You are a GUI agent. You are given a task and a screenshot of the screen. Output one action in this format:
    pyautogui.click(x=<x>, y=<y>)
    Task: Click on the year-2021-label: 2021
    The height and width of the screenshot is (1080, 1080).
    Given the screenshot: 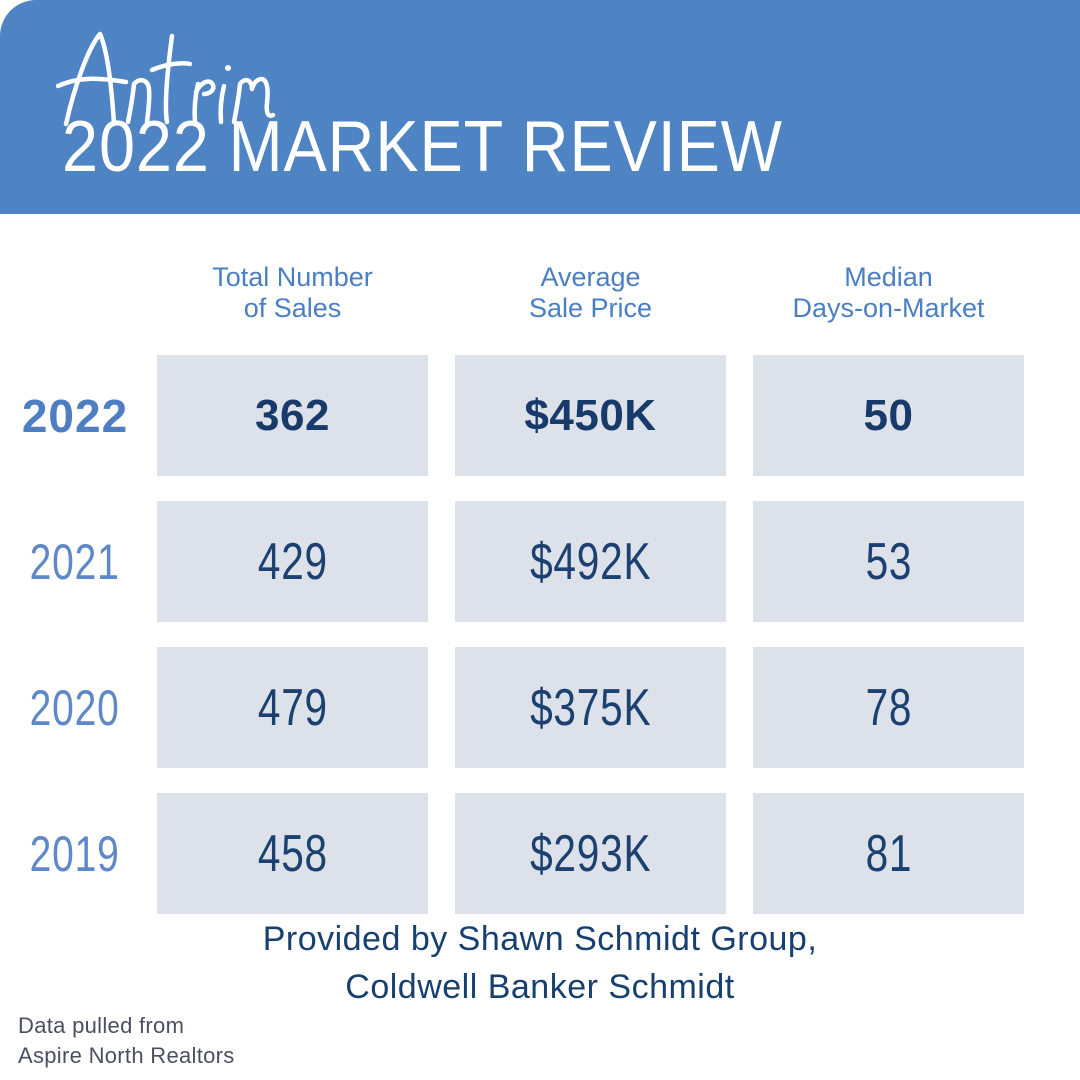 What is the action you would take?
    pyautogui.click(x=75, y=561)
    